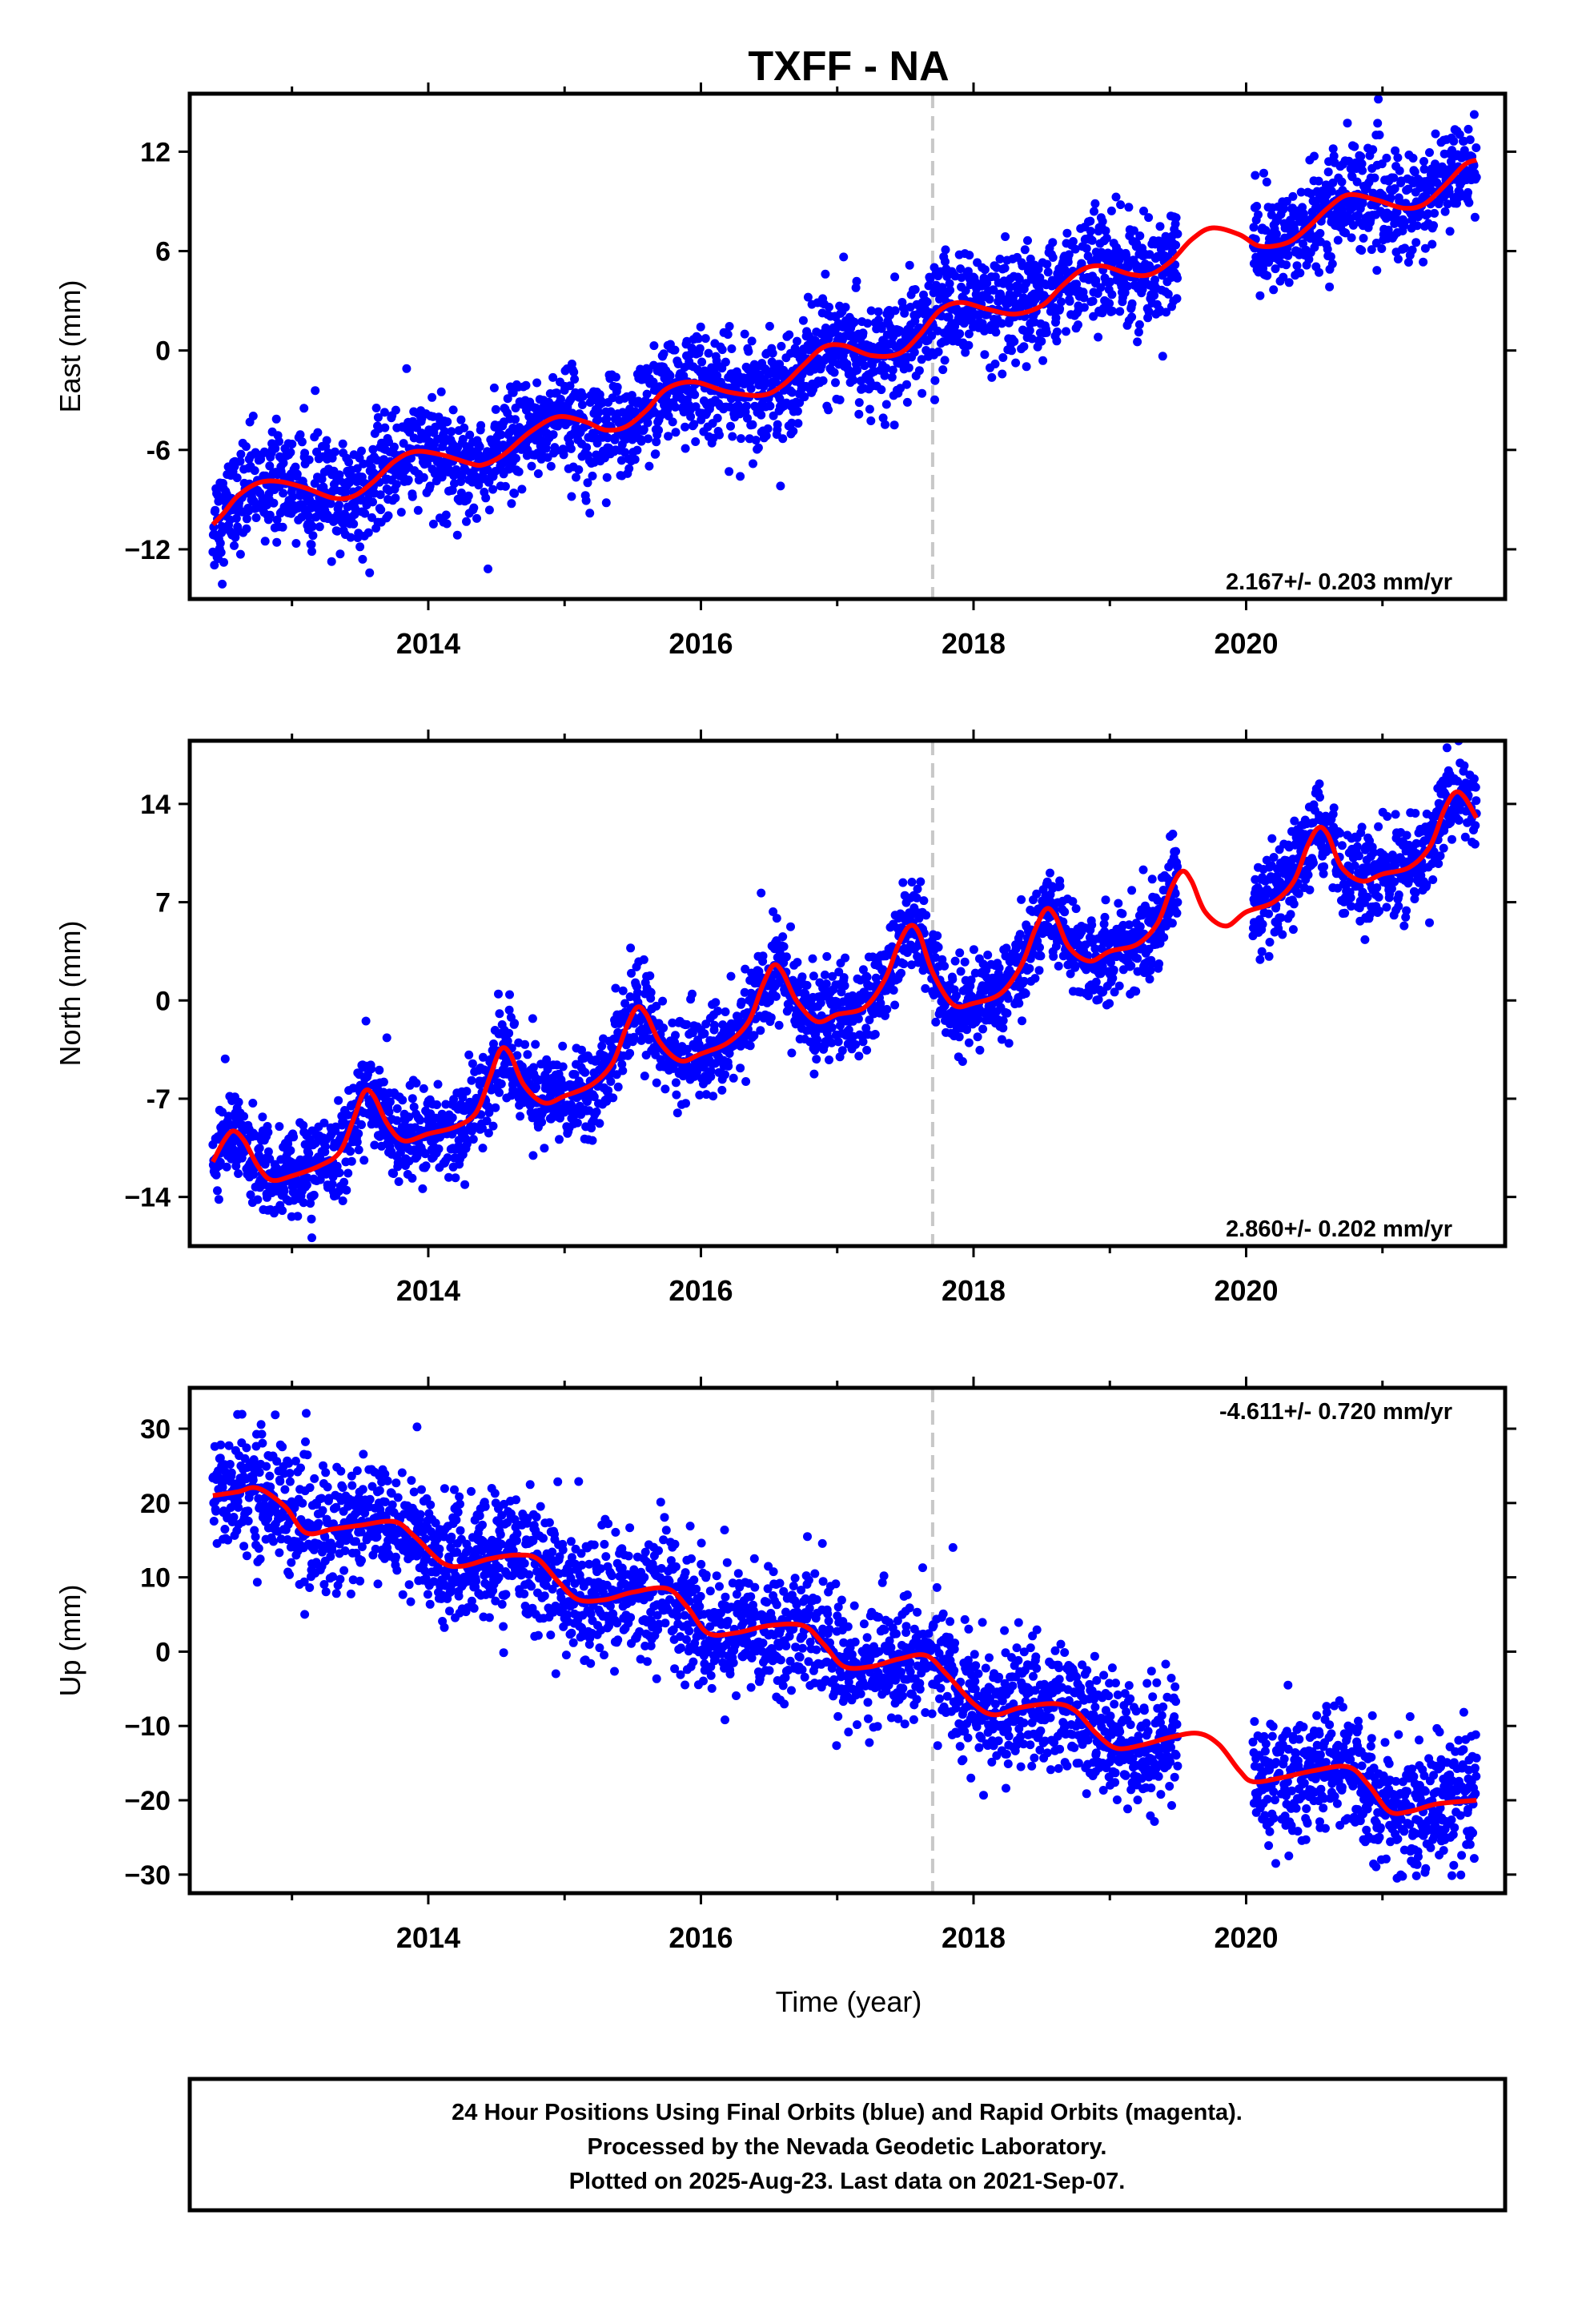 Image resolution: width=1582 pixels, height=2324 pixels. What do you see at coordinates (974, 1290) in the screenshot?
I see `north-xtick-label: 2018` at bounding box center [974, 1290].